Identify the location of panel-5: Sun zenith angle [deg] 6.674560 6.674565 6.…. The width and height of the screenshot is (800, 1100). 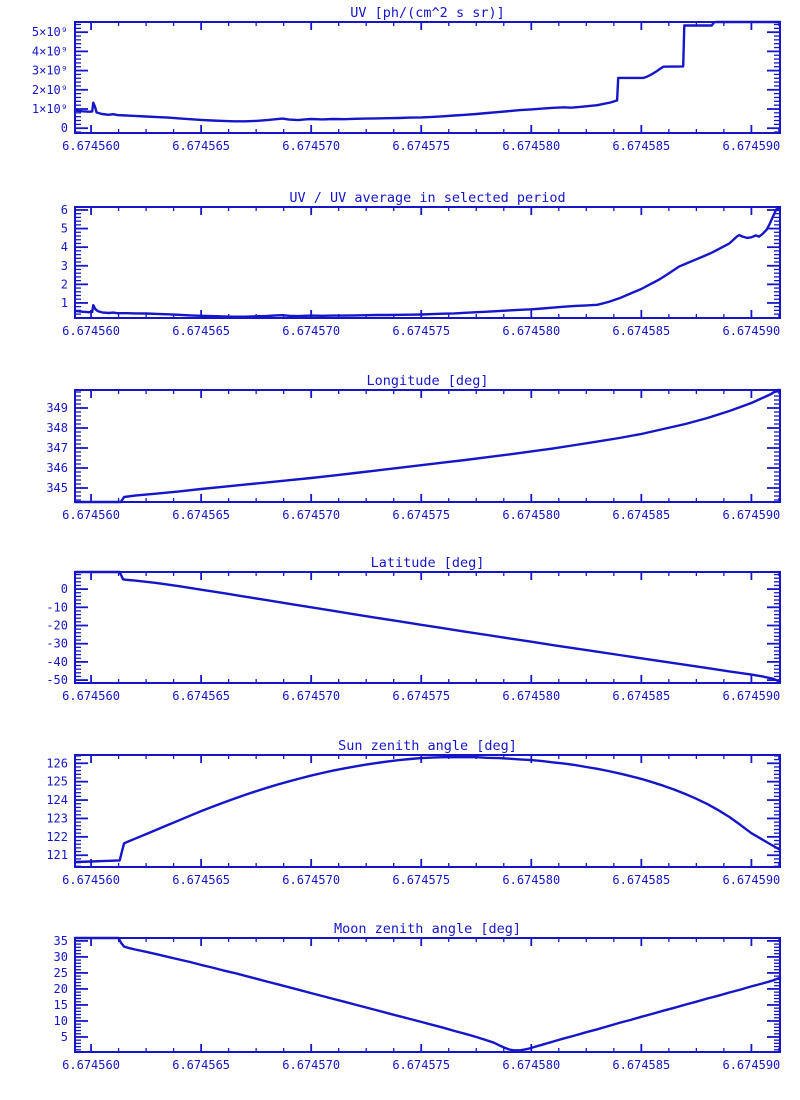
(414, 812).